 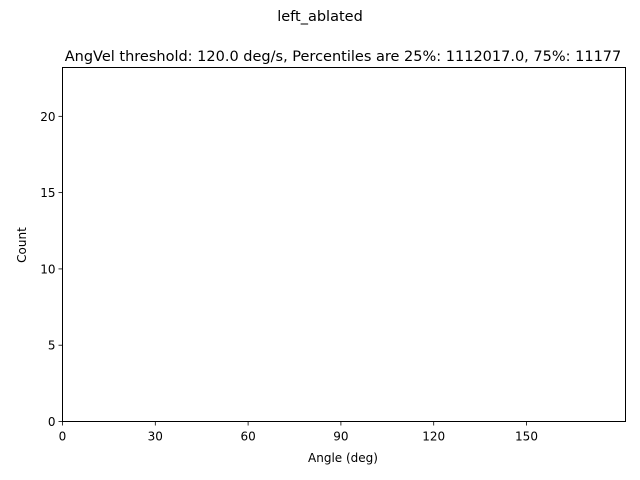 I want to click on y-tick-label: 10, so click(x=47, y=269).